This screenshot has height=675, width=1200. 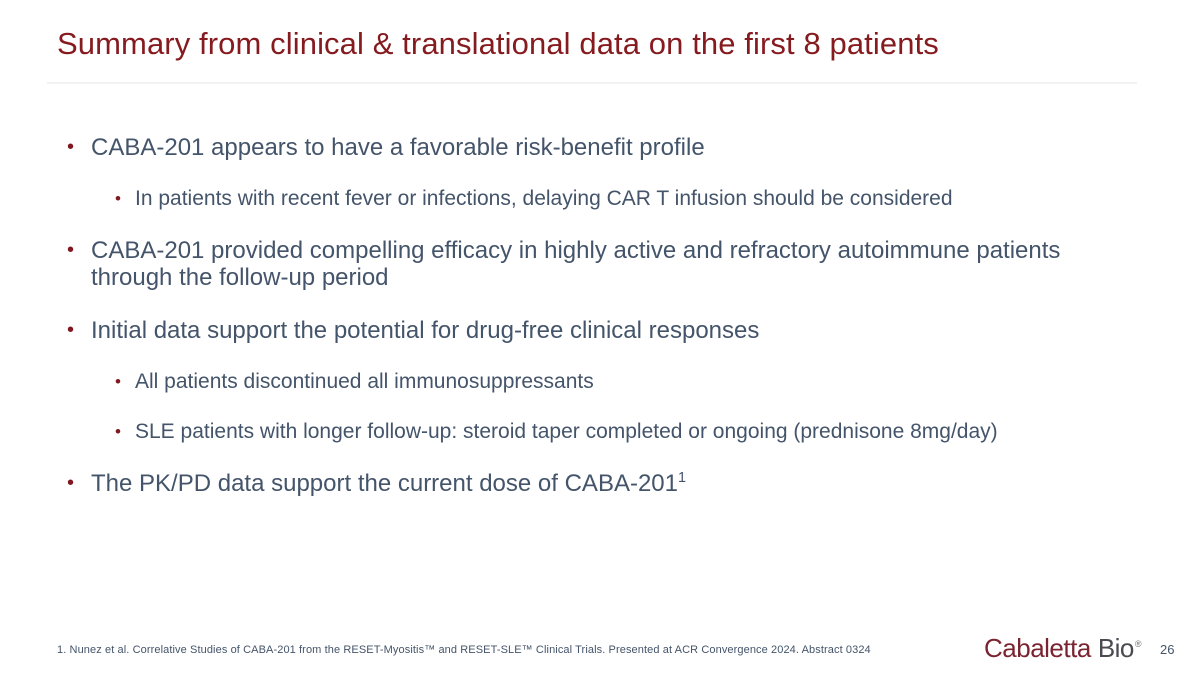 What do you see at coordinates (1037, 648) in the screenshot?
I see `logo-brand-text: Cabaletta` at bounding box center [1037, 648].